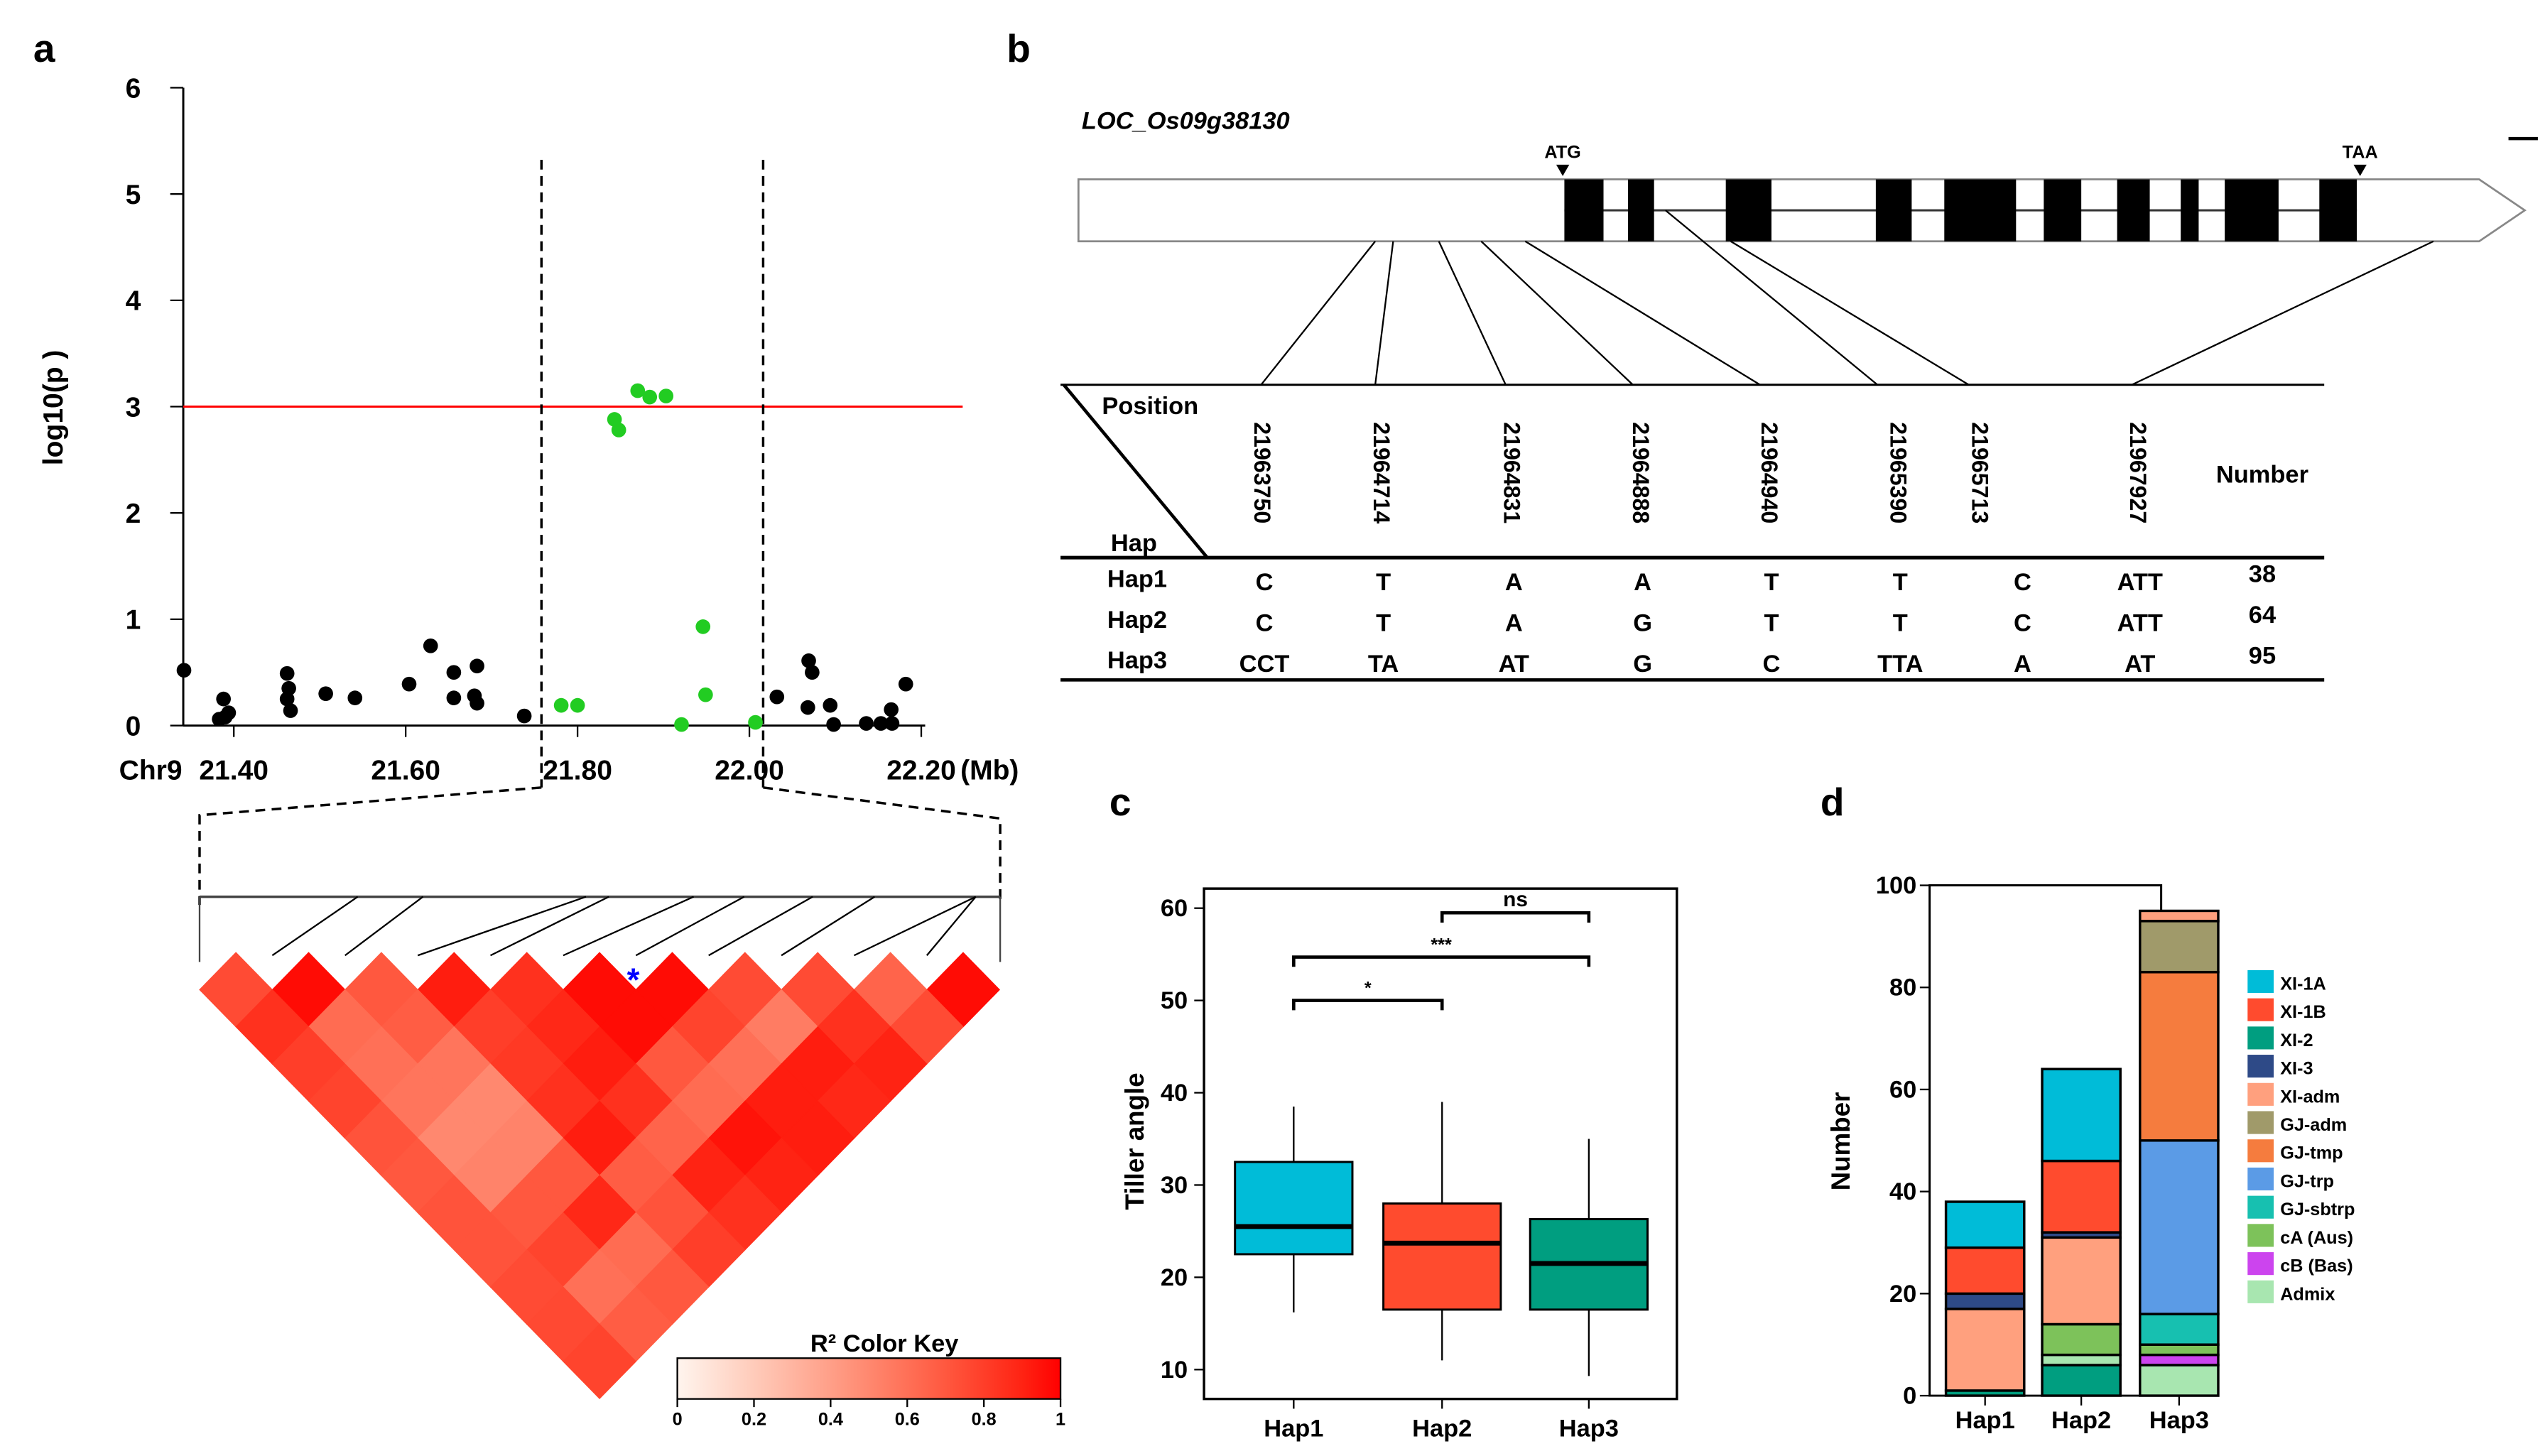  What do you see at coordinates (921, 770) in the screenshot?
I see `x-tick-label: 22.20` at bounding box center [921, 770].